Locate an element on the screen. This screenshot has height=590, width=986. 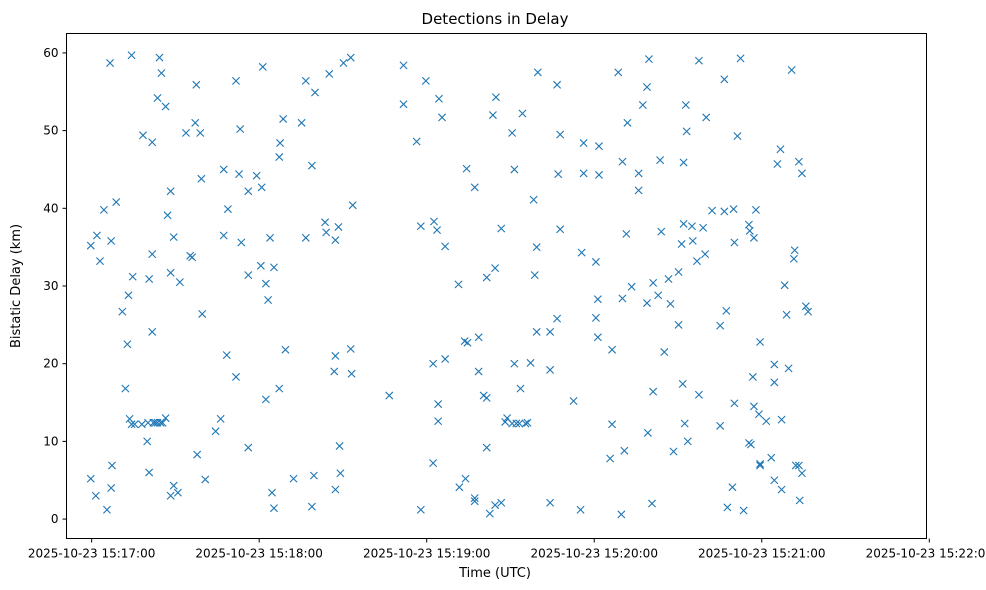
y-tick-label: 60 is located at coordinates (50, 53).